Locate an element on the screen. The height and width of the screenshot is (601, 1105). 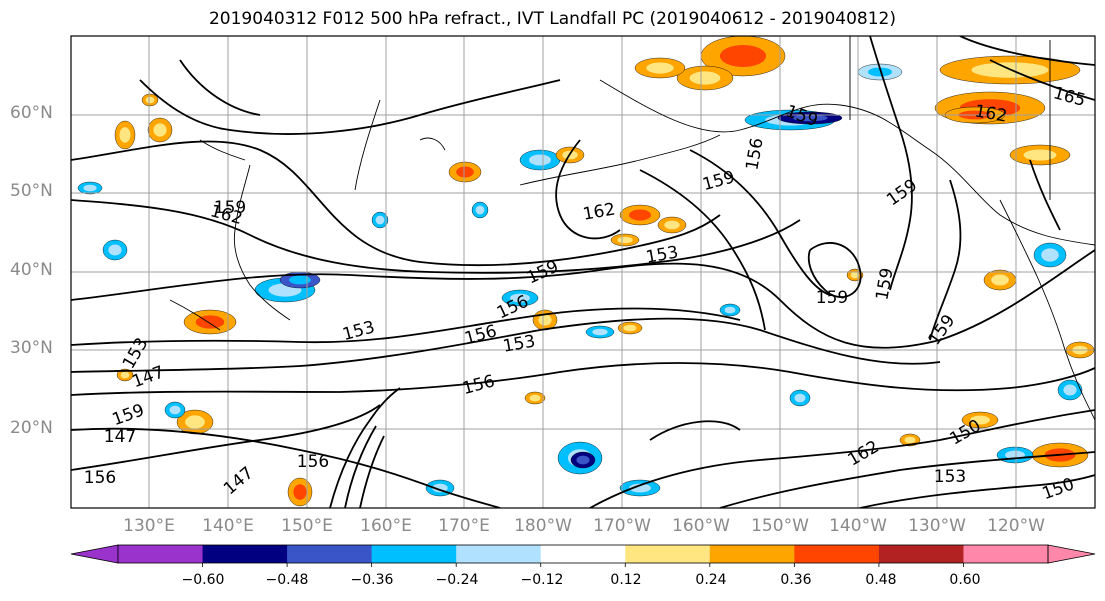
colorbar-tick-label: 0.12 is located at coordinates (626, 580).